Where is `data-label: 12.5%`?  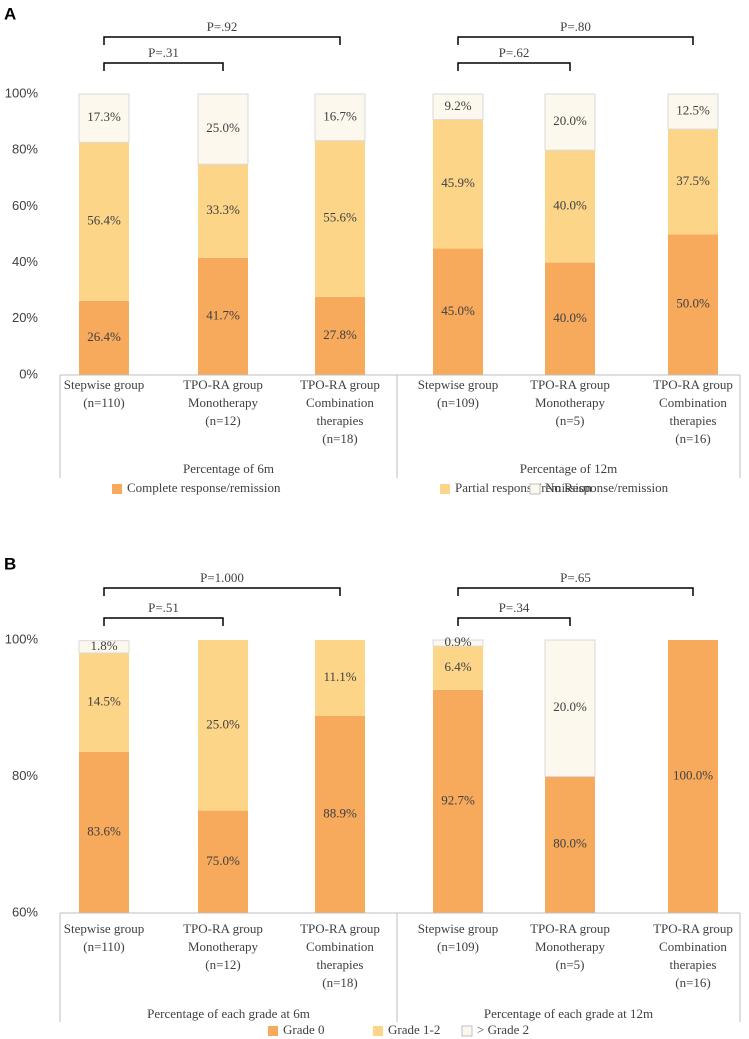
data-label: 12.5% is located at coordinates (693, 110).